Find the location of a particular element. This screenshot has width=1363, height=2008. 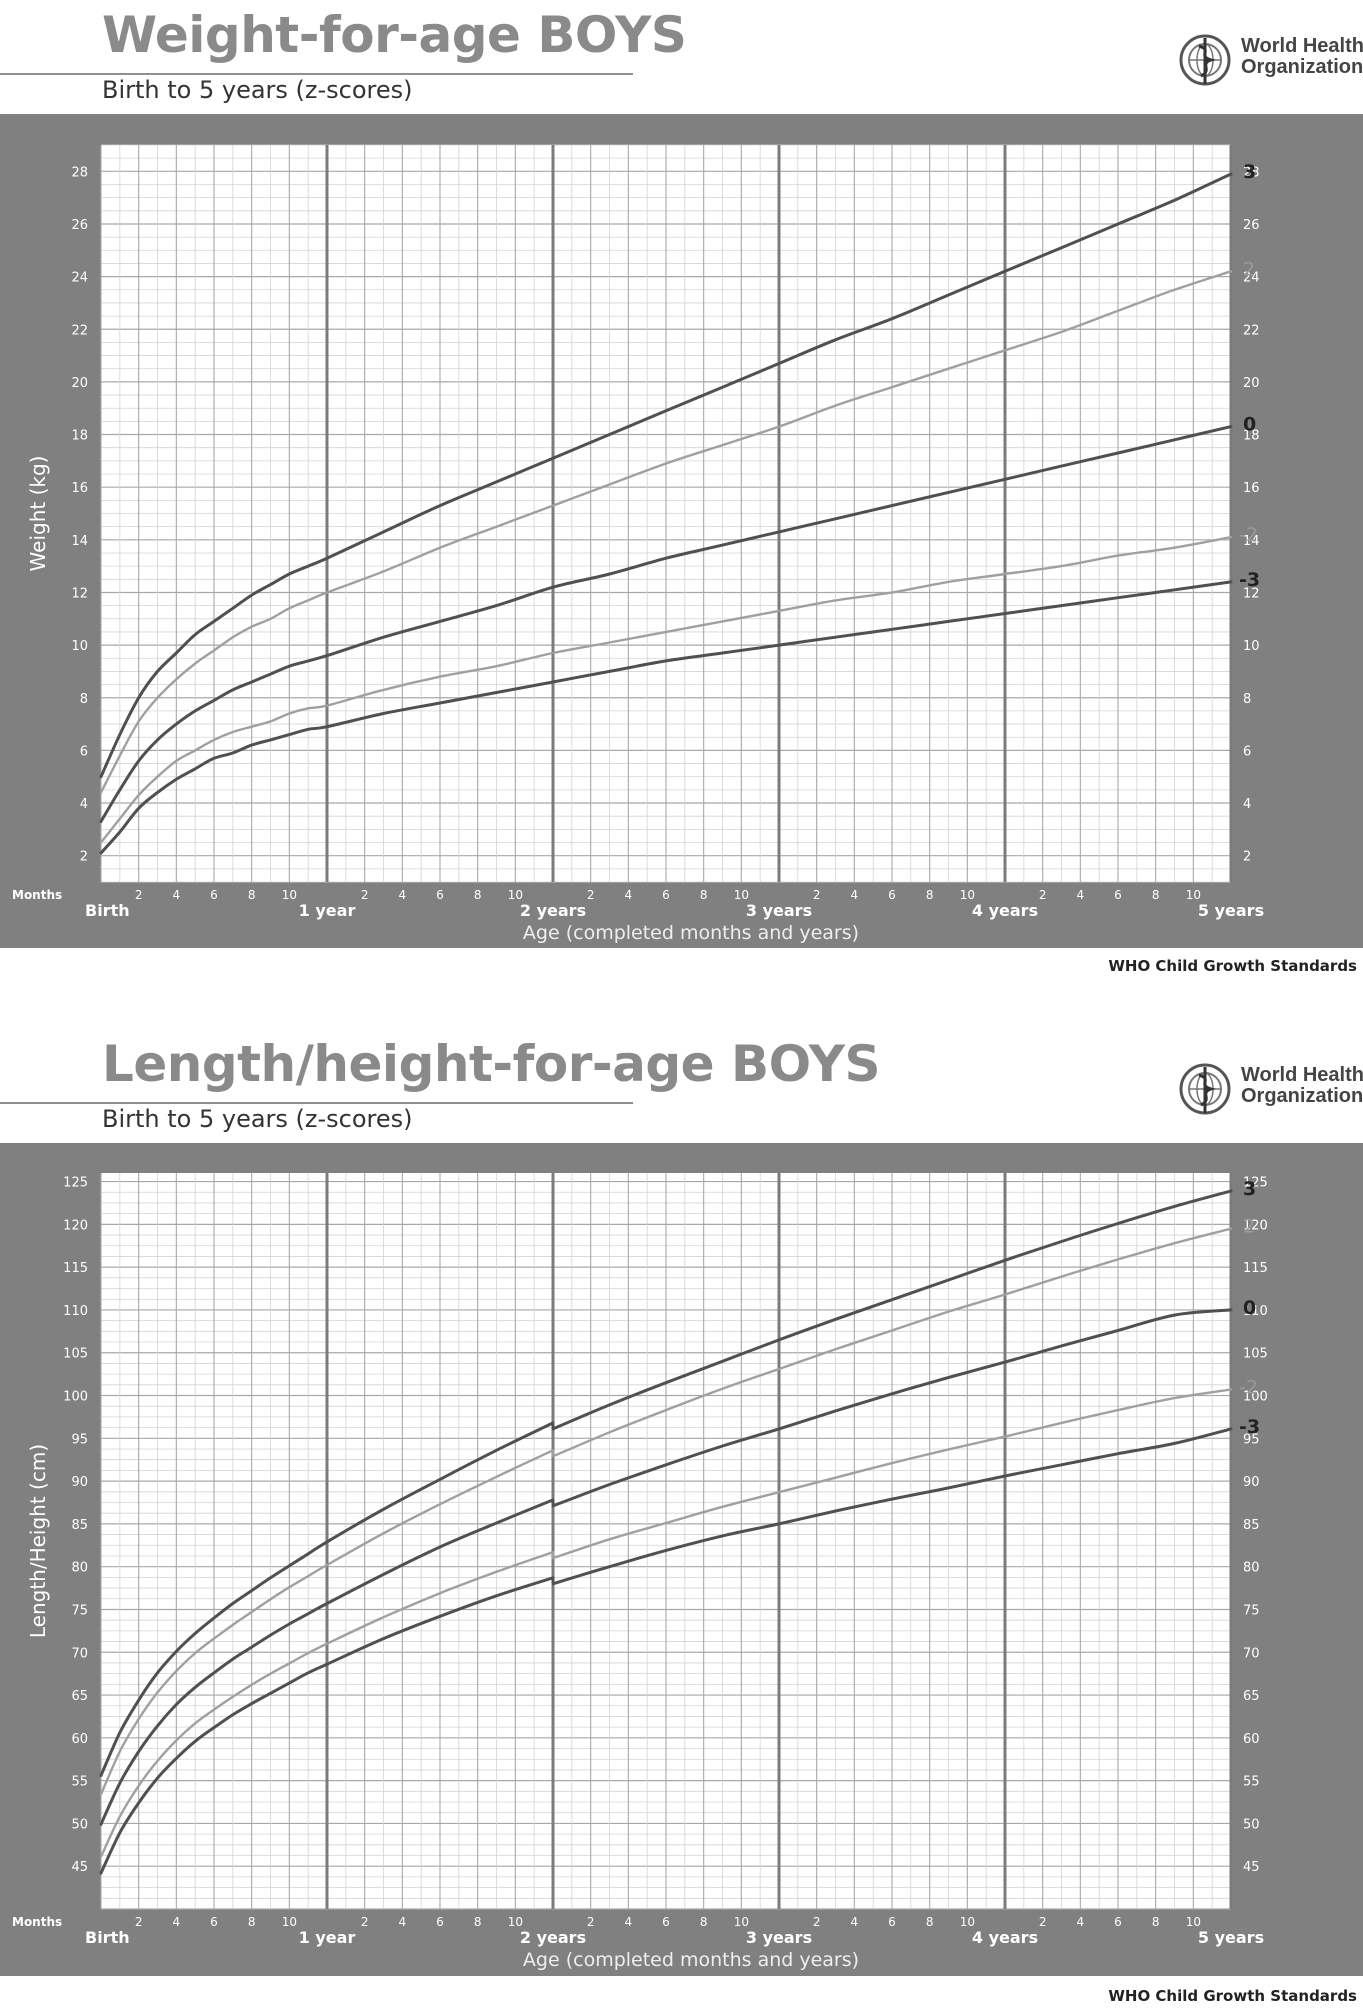

y-tick-label-right: 28 is located at coordinates (1251, 172).